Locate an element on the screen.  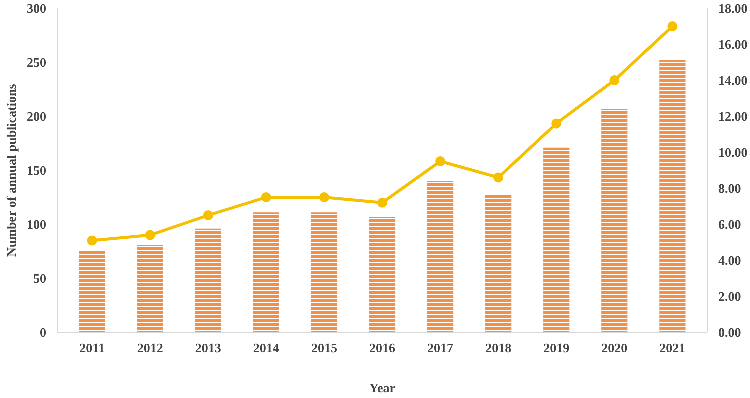
x-tick-label: 2011 is located at coordinates (92, 348).